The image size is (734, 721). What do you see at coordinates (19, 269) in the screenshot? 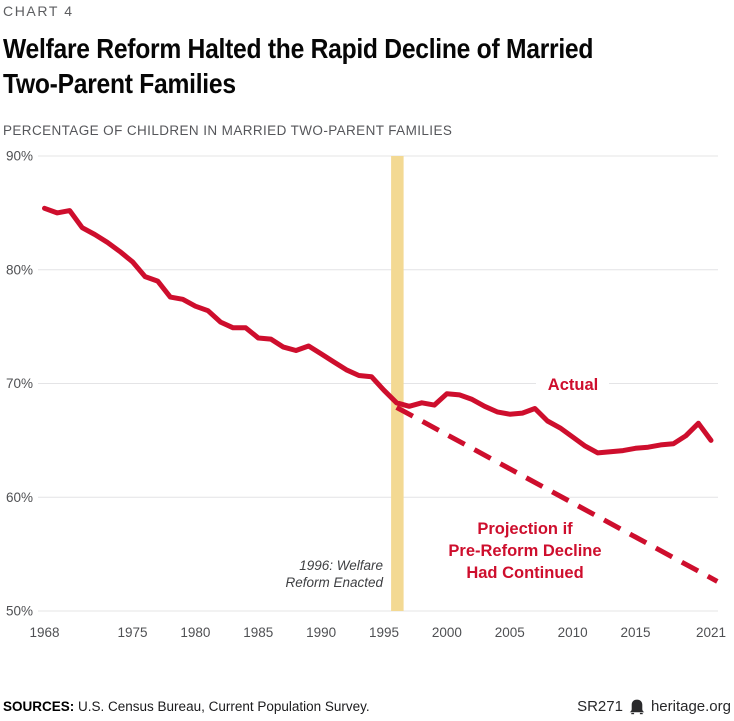
I see `y-tick-label: 80%` at bounding box center [19, 269].